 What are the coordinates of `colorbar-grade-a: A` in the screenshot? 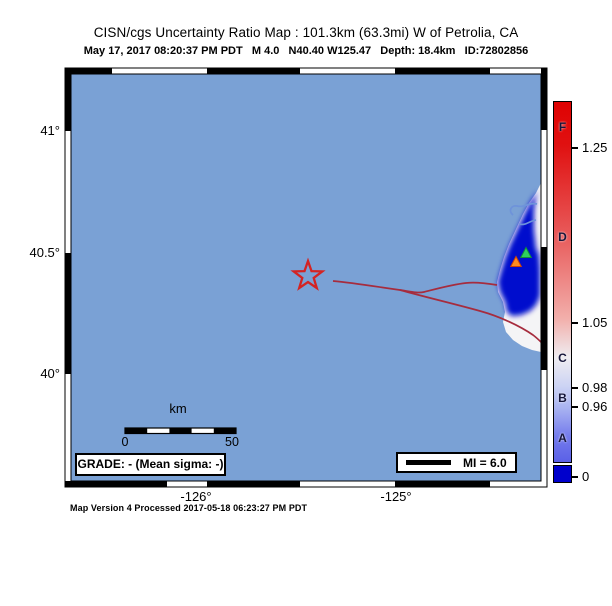 It's located at (562, 438).